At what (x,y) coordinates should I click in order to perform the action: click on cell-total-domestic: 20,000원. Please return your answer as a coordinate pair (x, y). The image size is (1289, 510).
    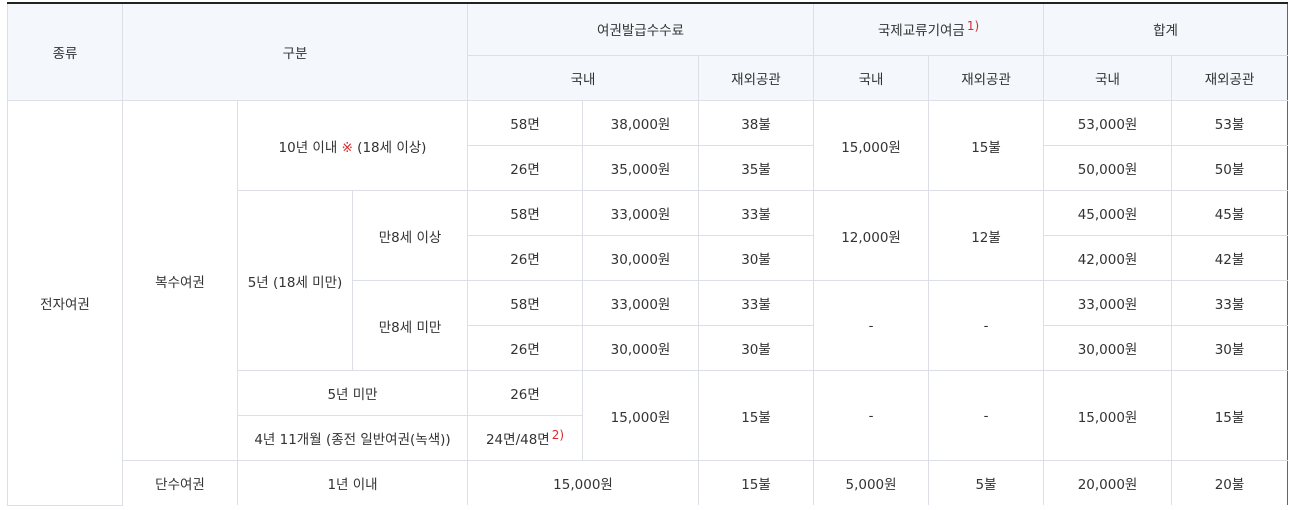
    Looking at the image, I should click on (1108, 482).